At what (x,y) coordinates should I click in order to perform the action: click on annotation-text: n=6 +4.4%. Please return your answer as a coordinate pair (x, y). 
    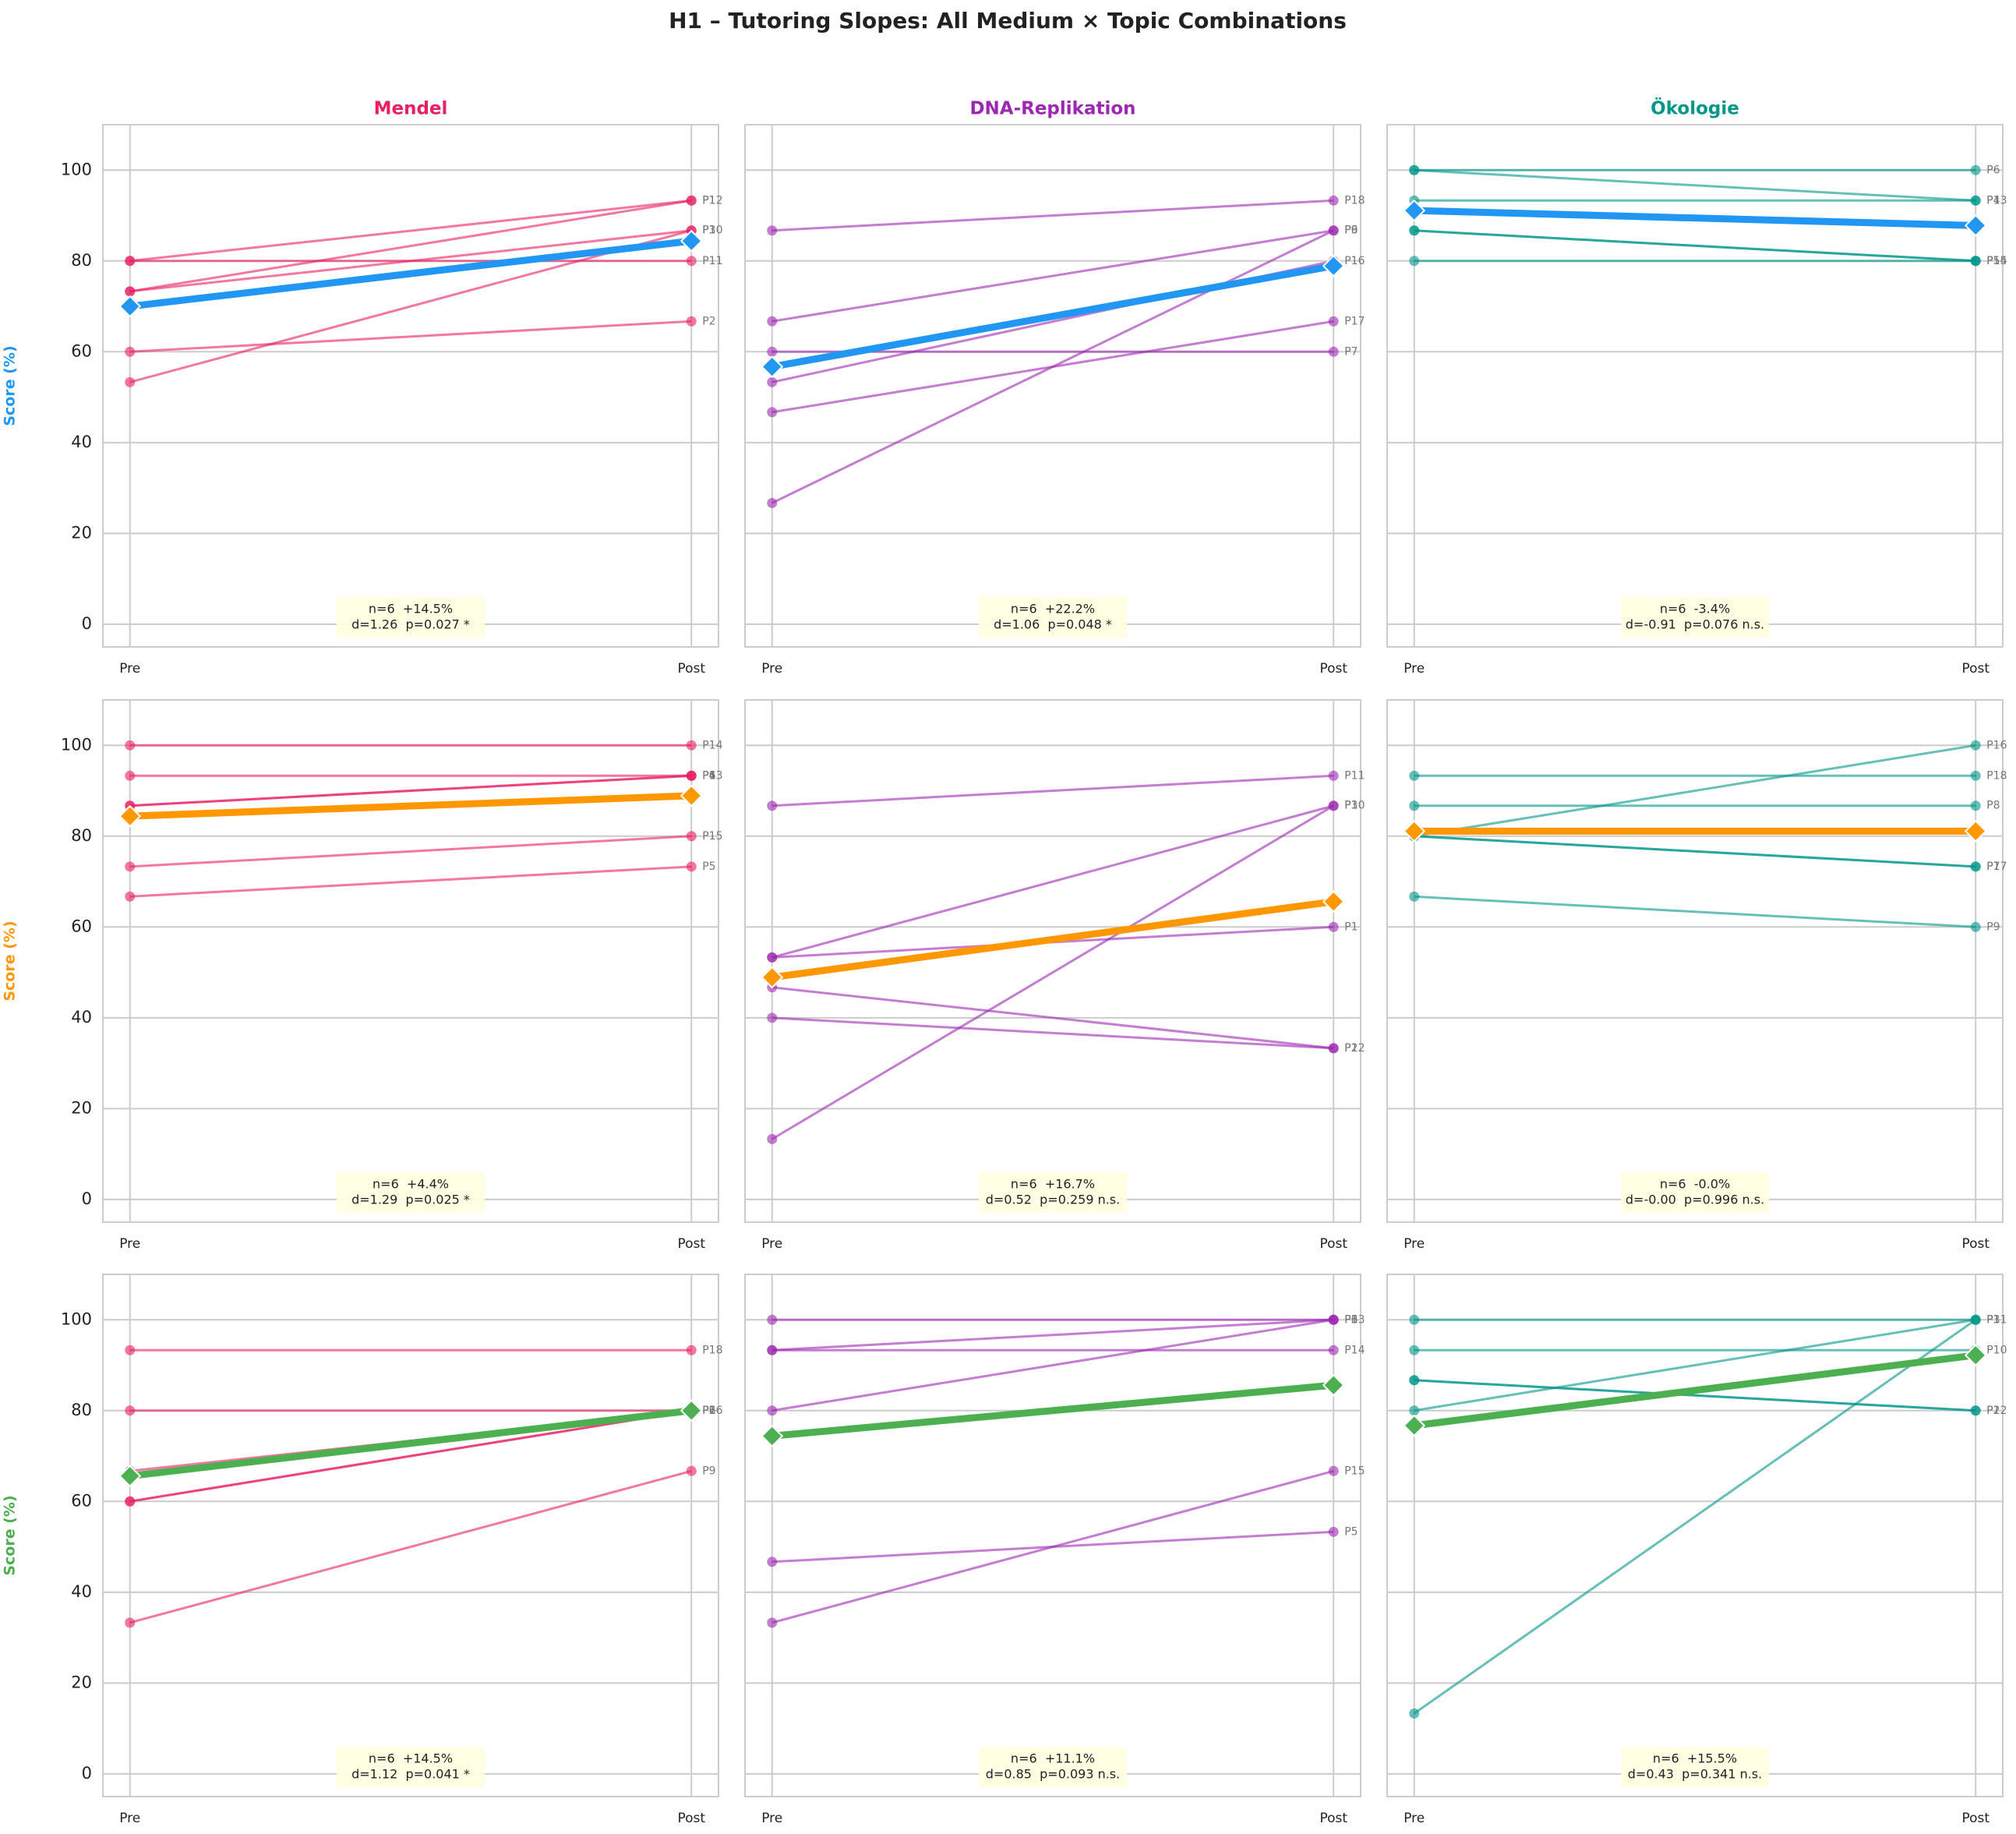
    Looking at the image, I should click on (410, 1184).